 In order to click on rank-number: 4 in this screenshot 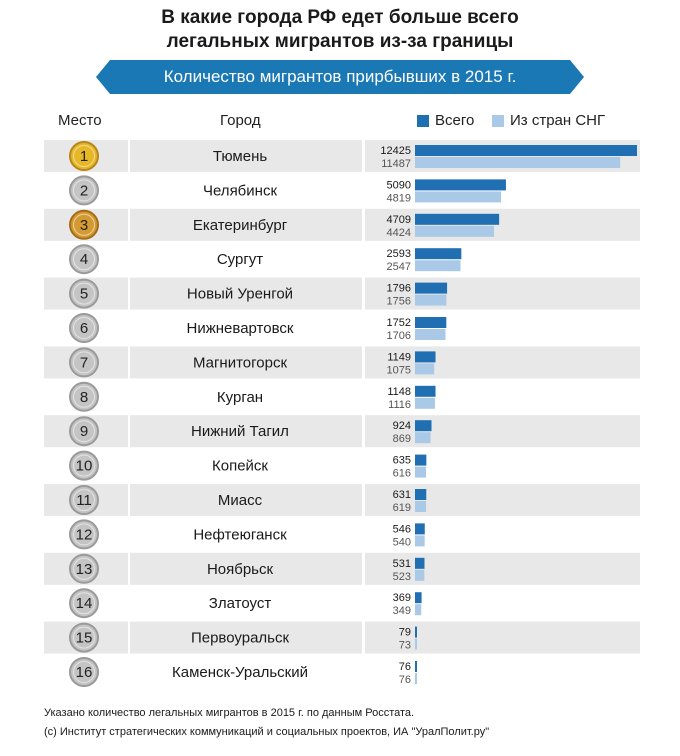, I will do `click(84, 259)`.